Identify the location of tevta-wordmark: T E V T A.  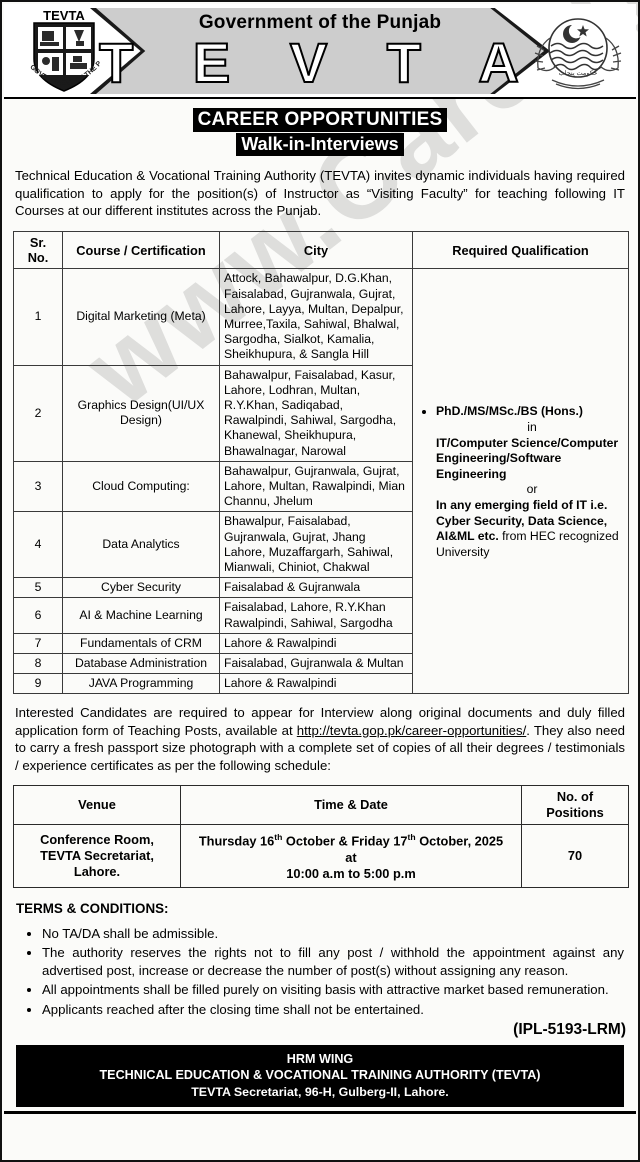
(319, 63).